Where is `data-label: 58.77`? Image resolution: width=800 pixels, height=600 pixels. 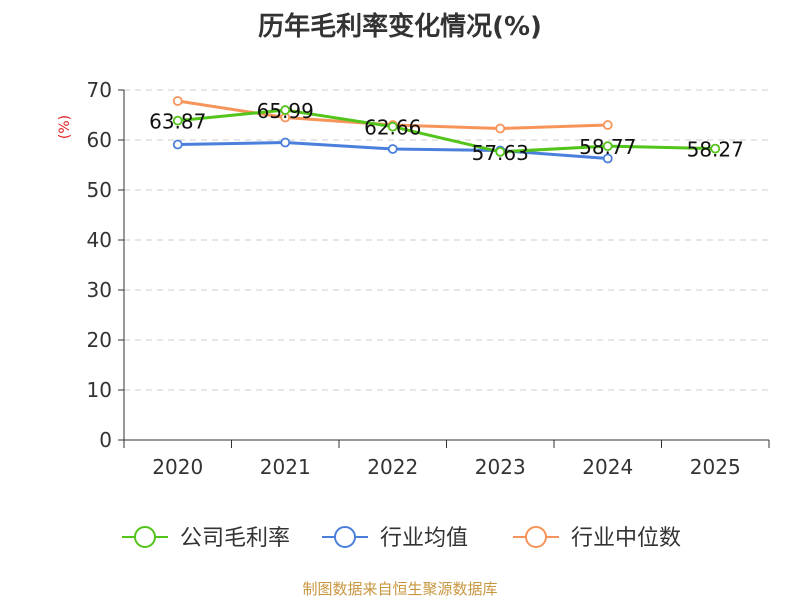 data-label: 58.77 is located at coordinates (607, 147).